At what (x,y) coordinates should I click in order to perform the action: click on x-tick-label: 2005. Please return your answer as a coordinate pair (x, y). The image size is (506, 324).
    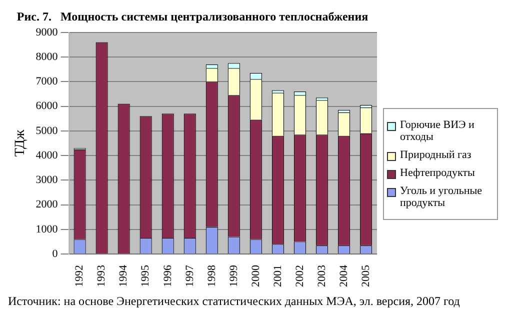
    Looking at the image, I should click on (366, 275).